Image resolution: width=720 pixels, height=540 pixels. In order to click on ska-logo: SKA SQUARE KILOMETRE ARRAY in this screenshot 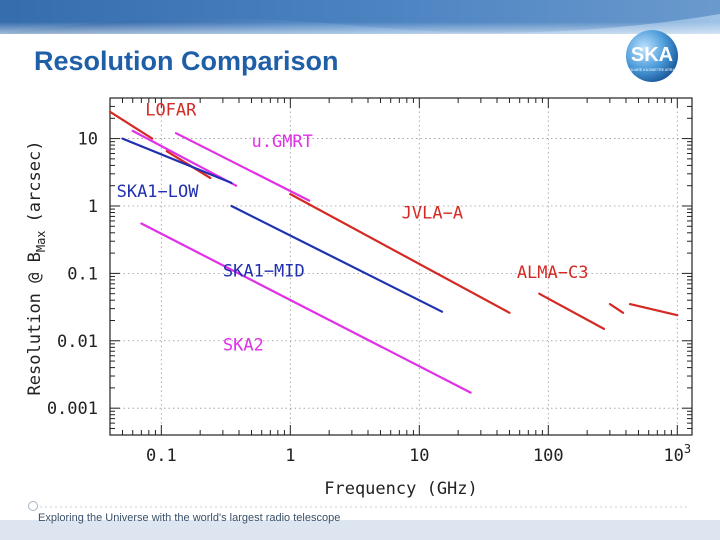, I will do `click(652, 56)`.